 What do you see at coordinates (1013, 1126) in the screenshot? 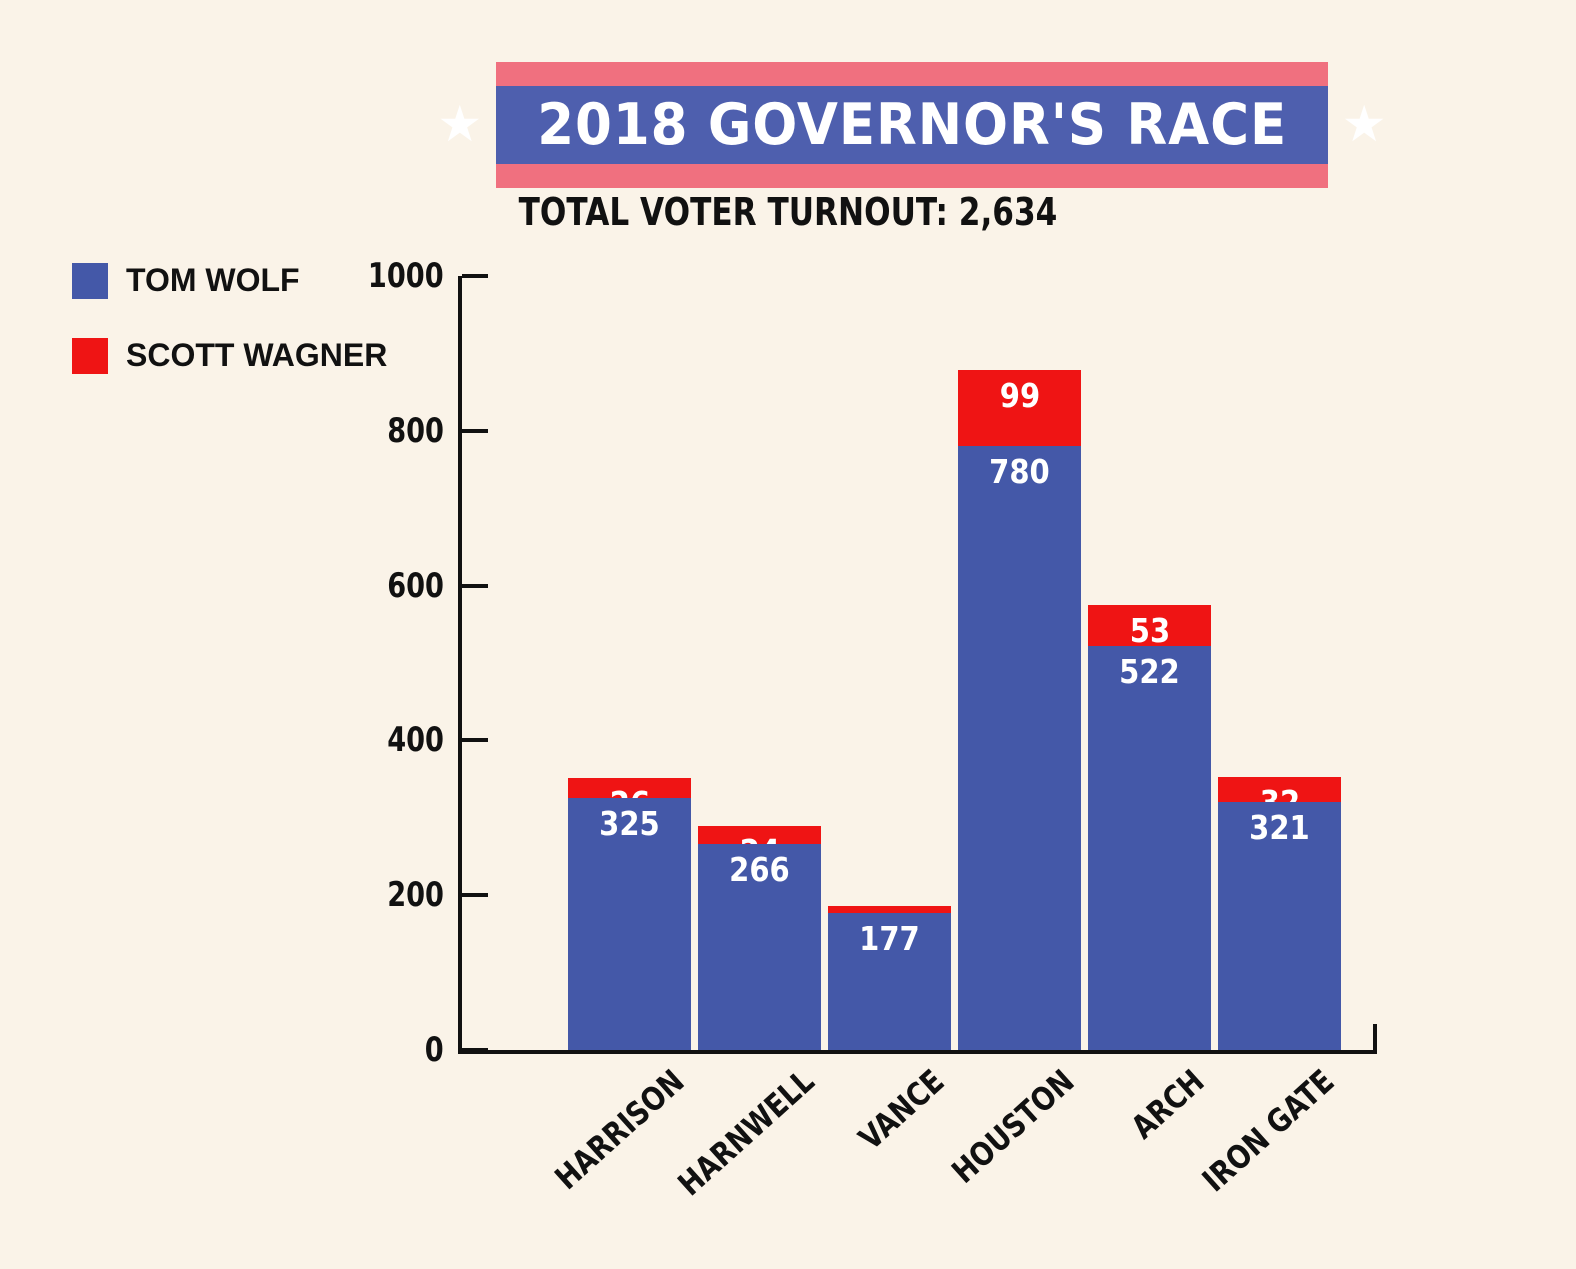
I see `x-axis-label-text: HOUSTON` at bounding box center [1013, 1126].